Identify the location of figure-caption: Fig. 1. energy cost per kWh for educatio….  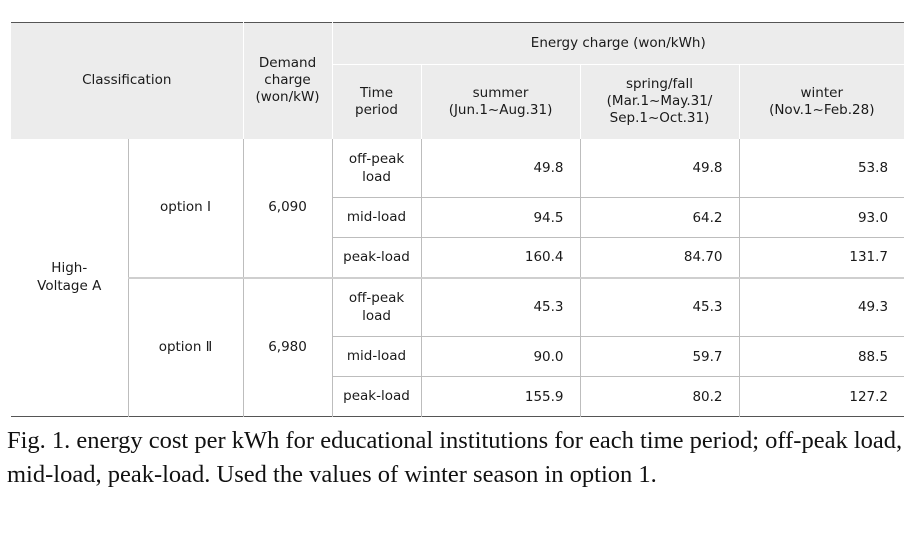
(455, 457).